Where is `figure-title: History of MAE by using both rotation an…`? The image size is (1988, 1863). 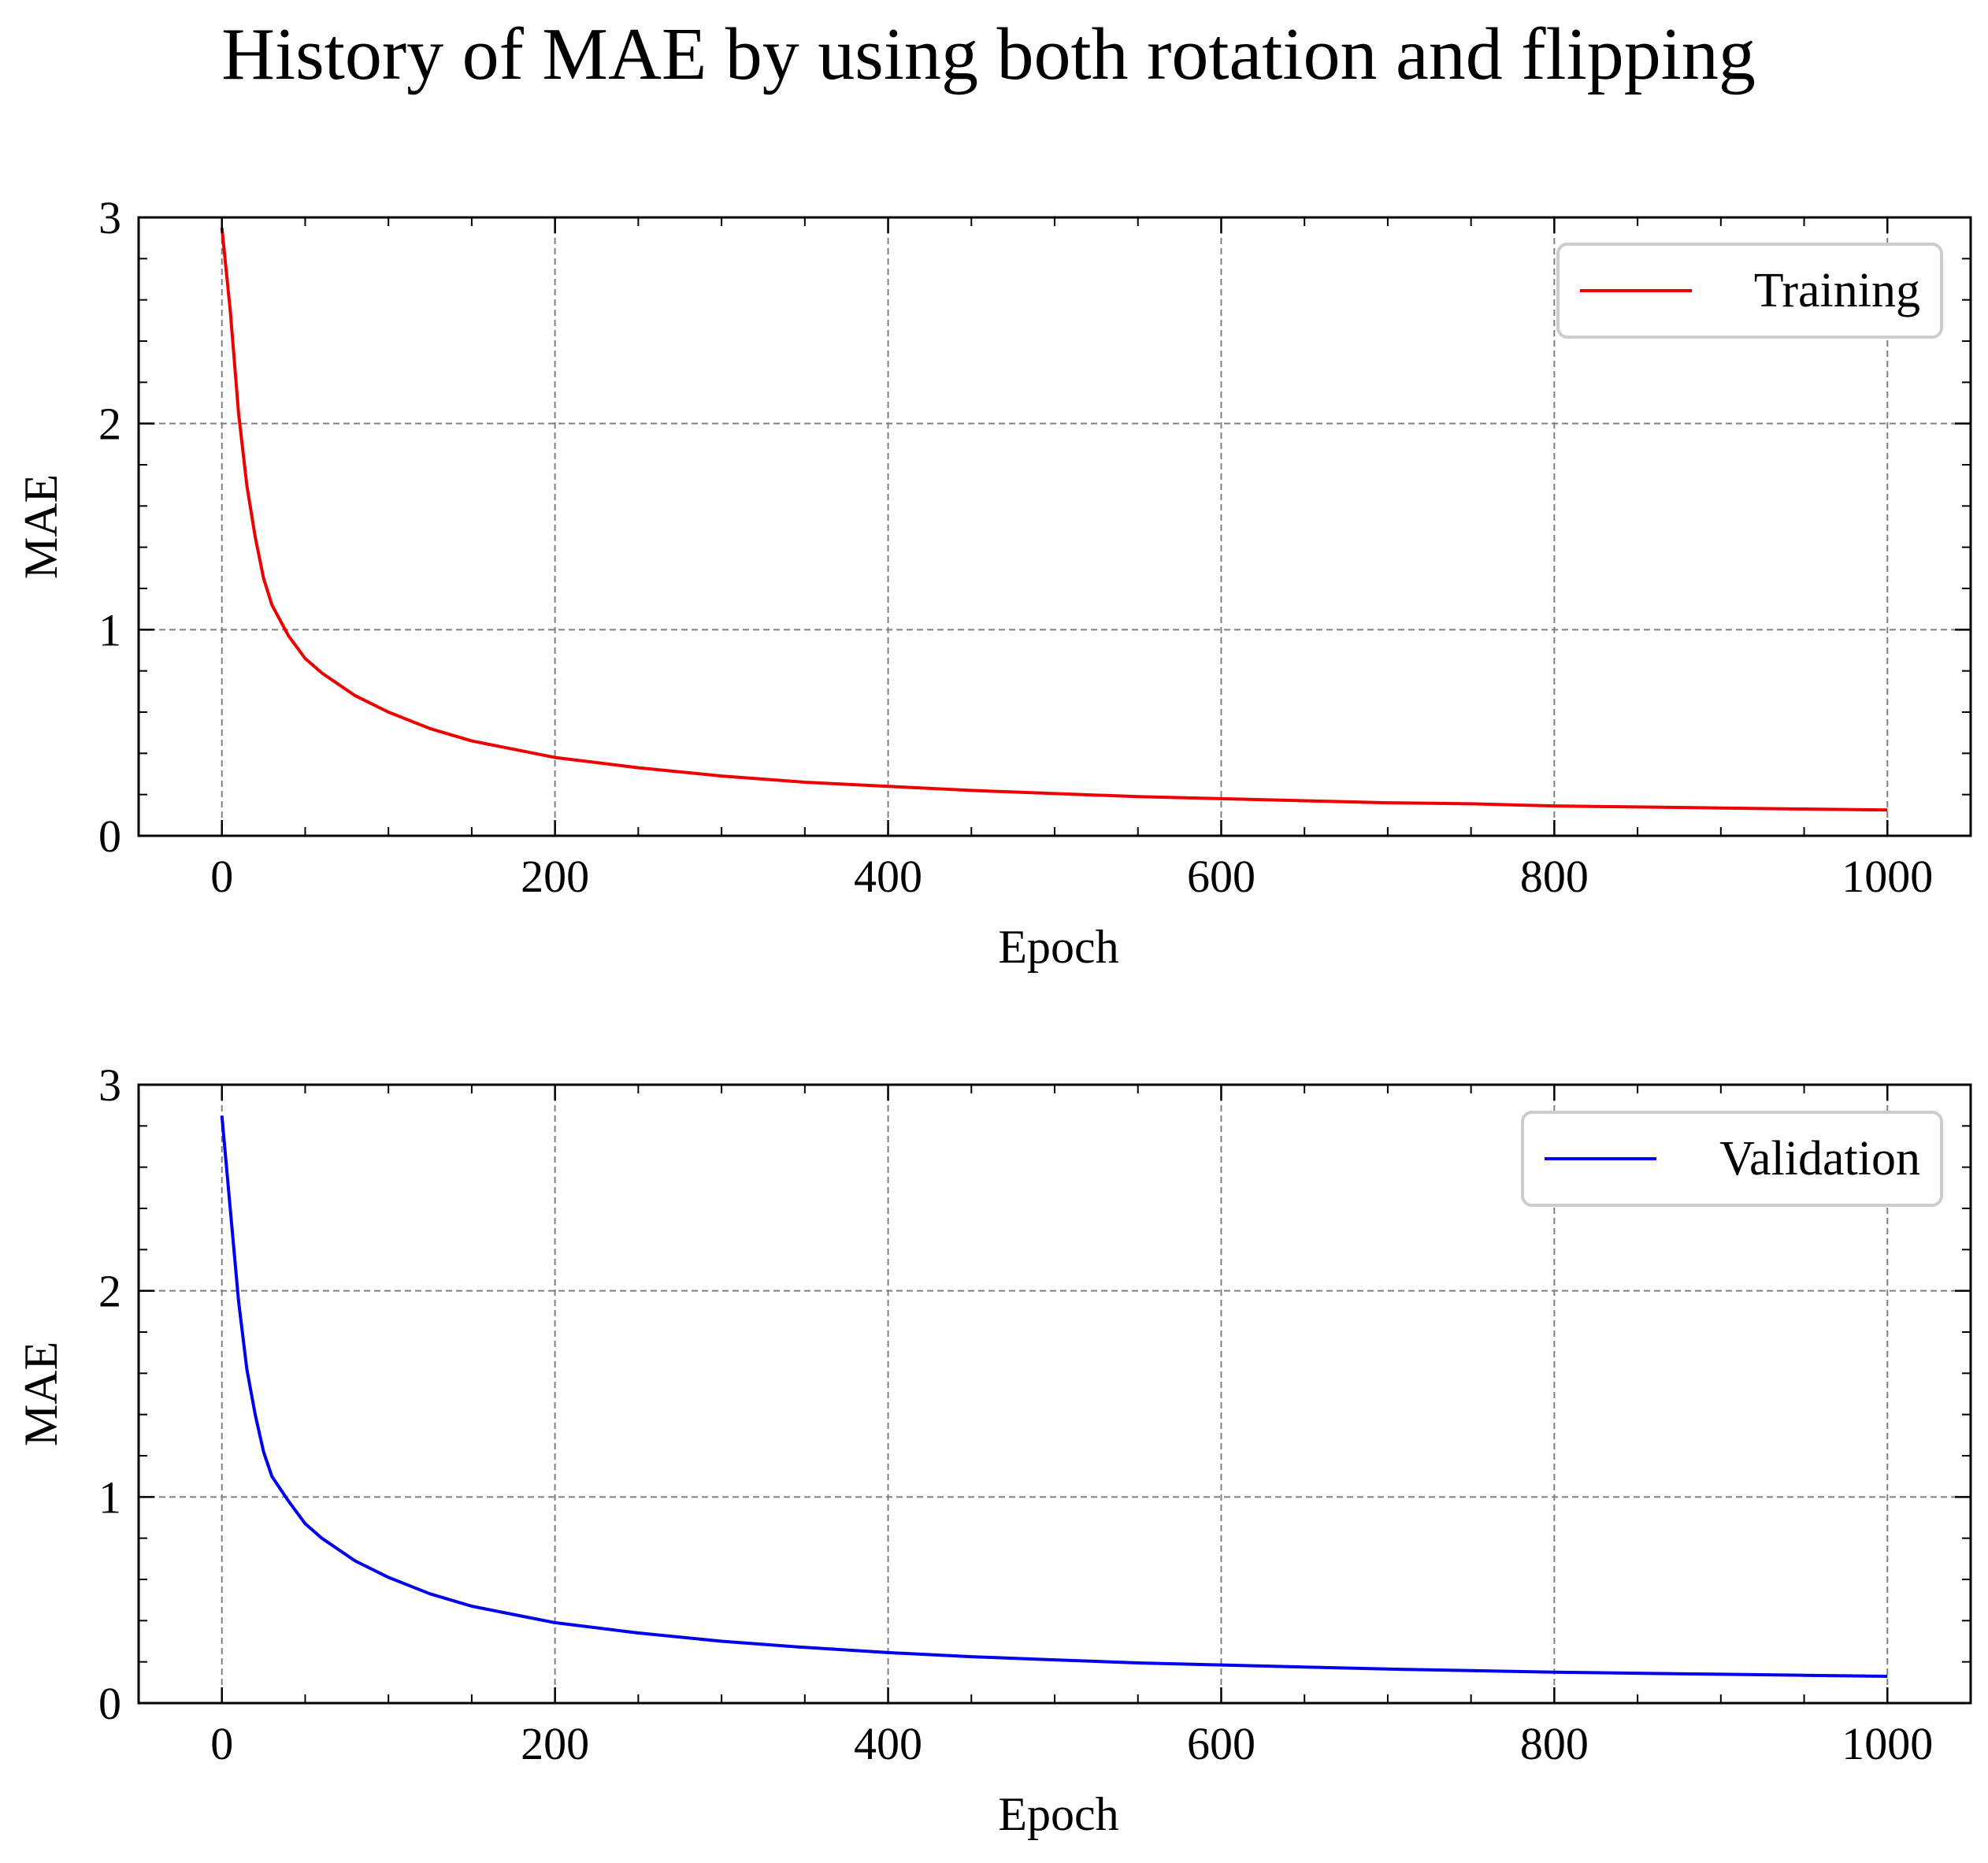
figure-title: History of MAE by using both rotation an… is located at coordinates (988, 54).